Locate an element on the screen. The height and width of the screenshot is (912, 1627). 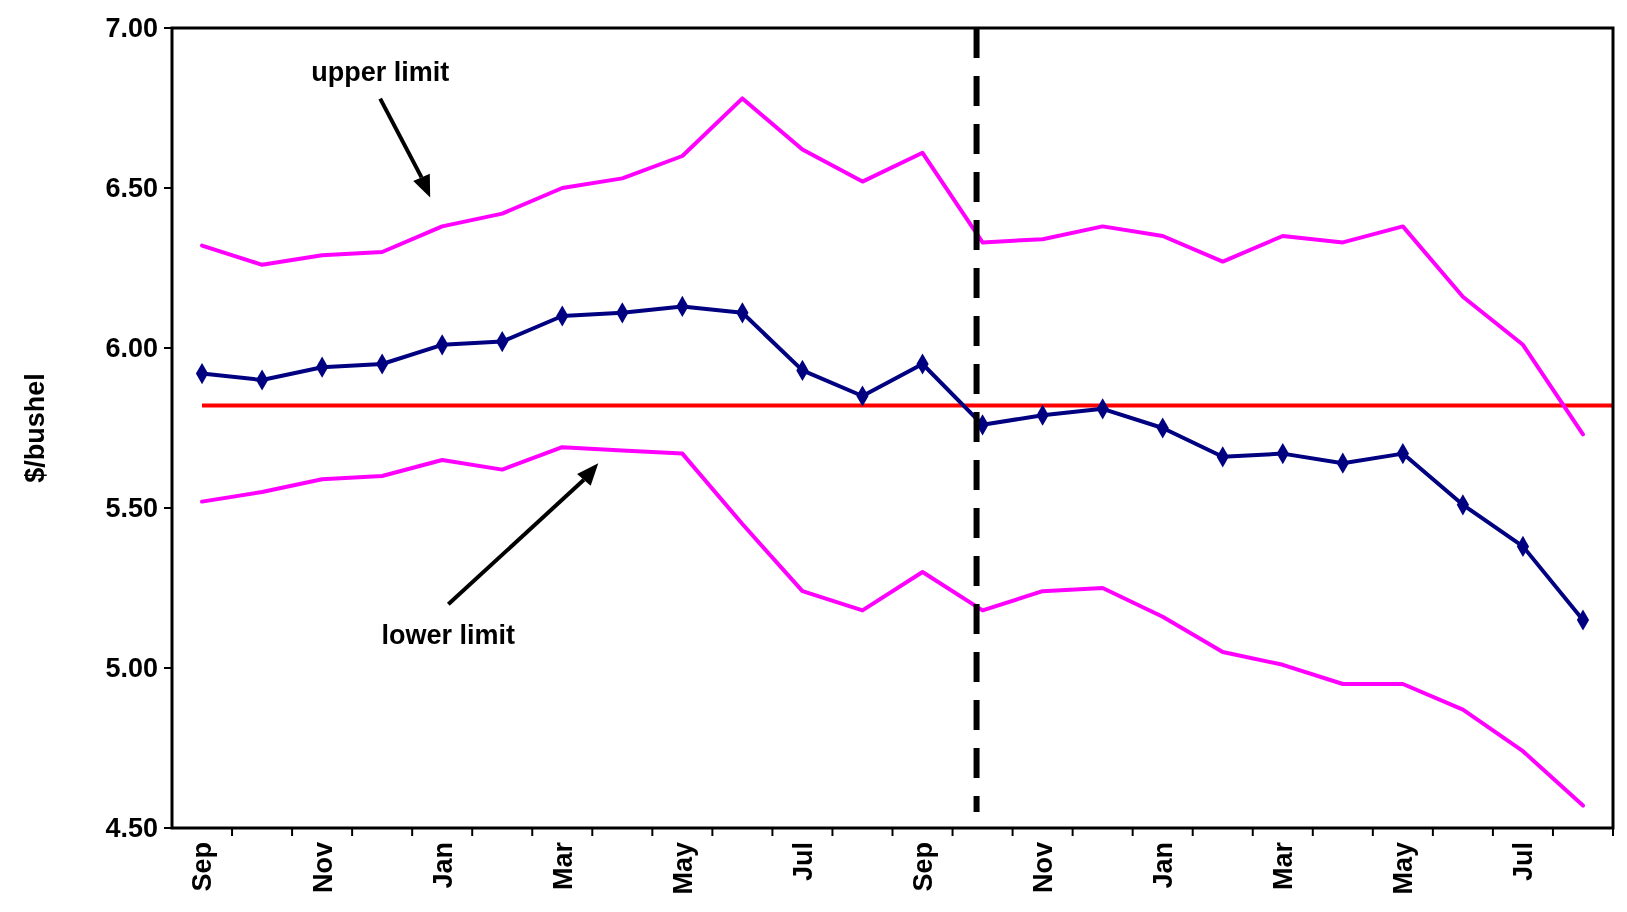
y-tick-label: 7.00 is located at coordinates (131, 28).